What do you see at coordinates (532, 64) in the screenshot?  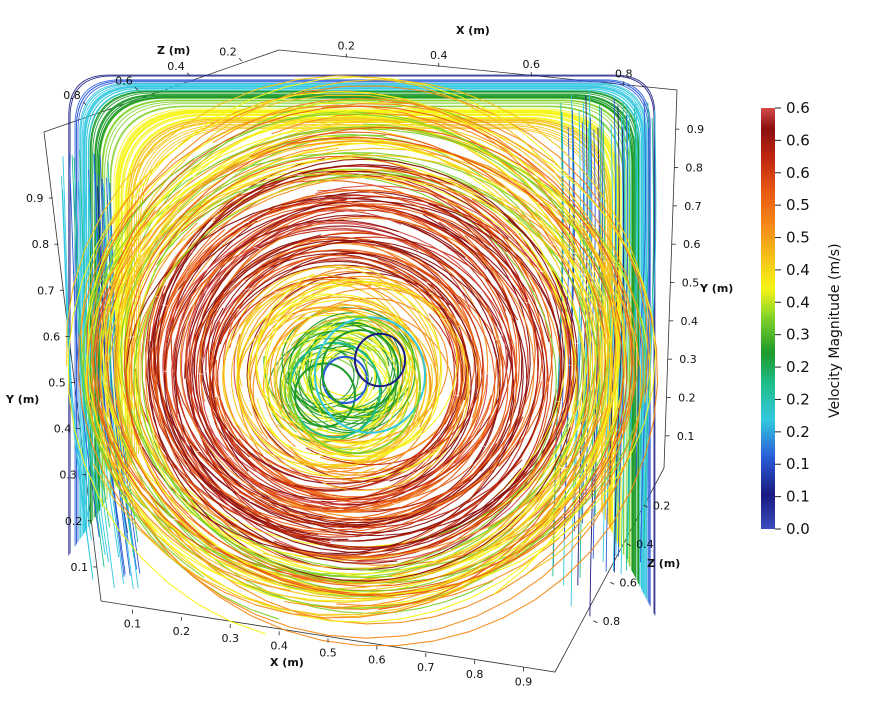 I see `x-back-tick-label: 0.6` at bounding box center [532, 64].